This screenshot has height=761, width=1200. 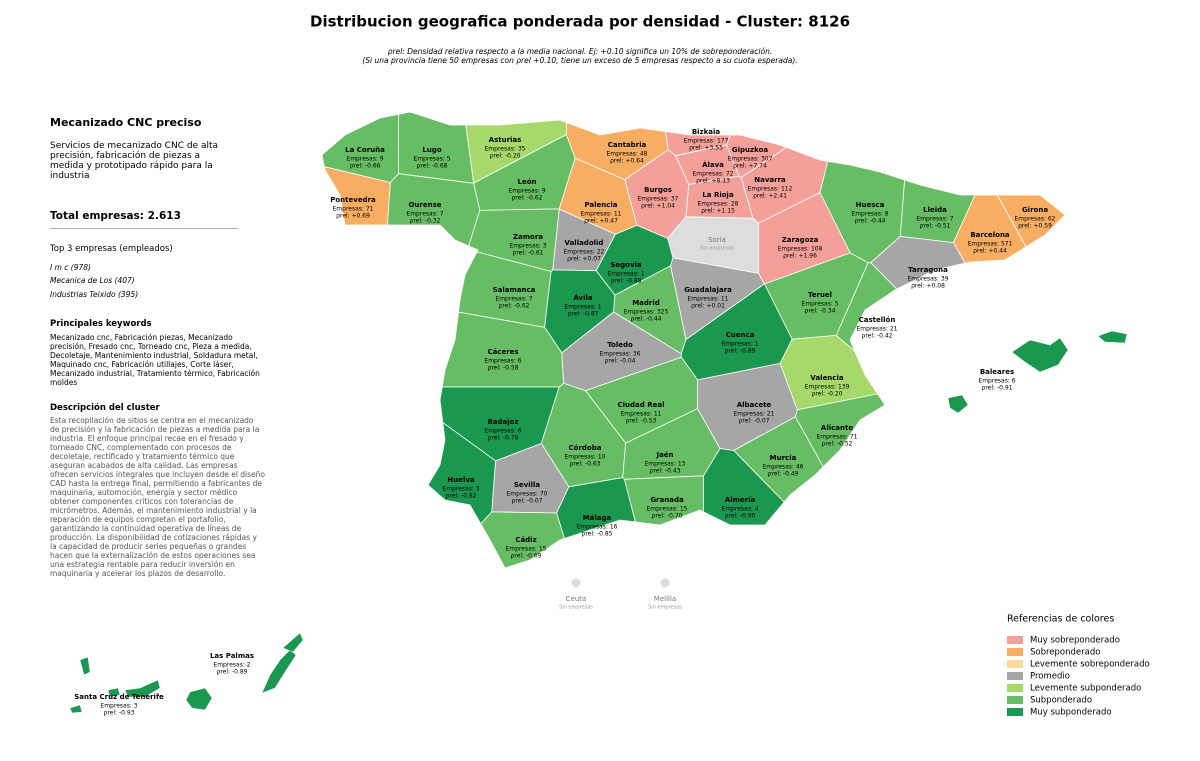 I want to click on province-name: Cuenca, so click(x=740, y=335).